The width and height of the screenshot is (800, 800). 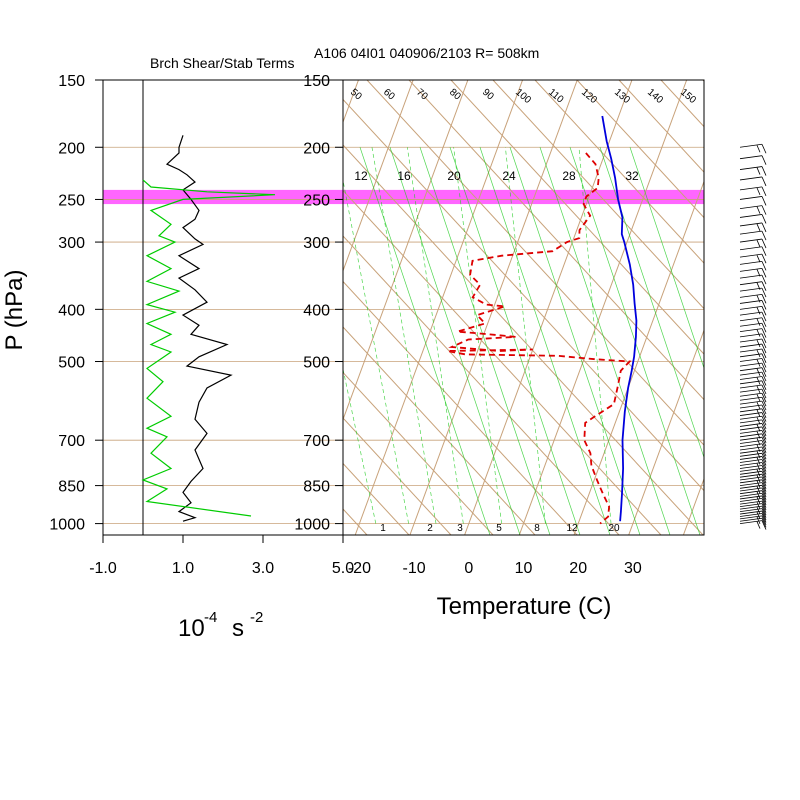 I want to click on main-title: A106 04I01 040906/2103 R= 508km, so click(x=426, y=53).